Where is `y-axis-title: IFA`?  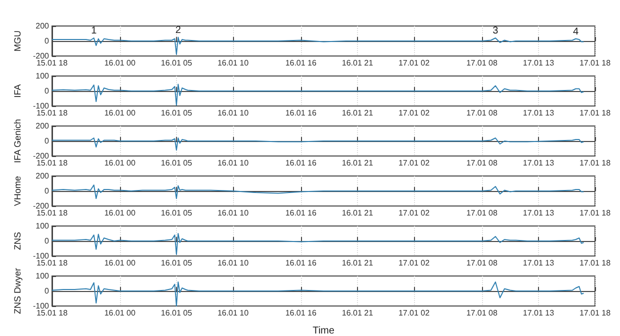
y-axis-title: IFA is located at coordinates (17, 91).